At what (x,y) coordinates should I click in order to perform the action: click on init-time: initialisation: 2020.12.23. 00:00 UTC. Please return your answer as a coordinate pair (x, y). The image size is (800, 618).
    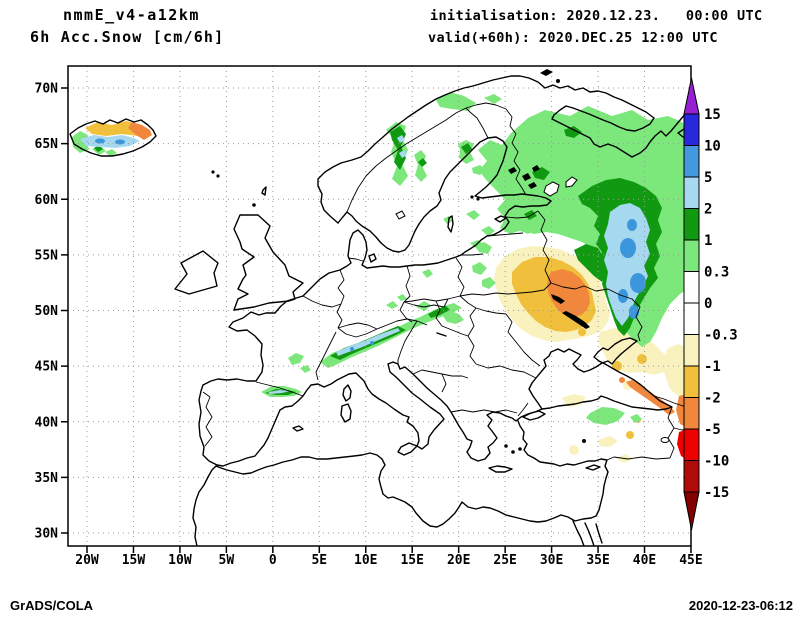
    Looking at the image, I should click on (596, 16).